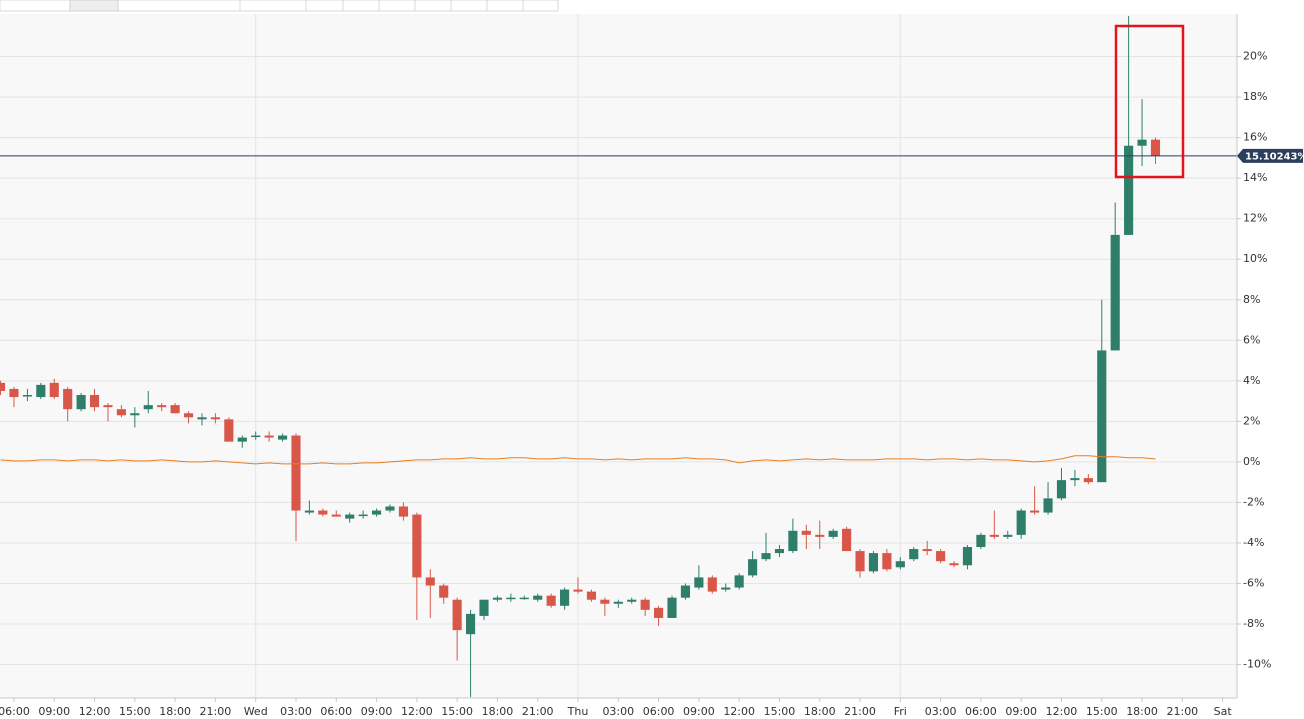 This screenshot has width=1304, height=719. What do you see at coordinates (1253, 582) in the screenshot?
I see `y-tick-label: -6%` at bounding box center [1253, 582].